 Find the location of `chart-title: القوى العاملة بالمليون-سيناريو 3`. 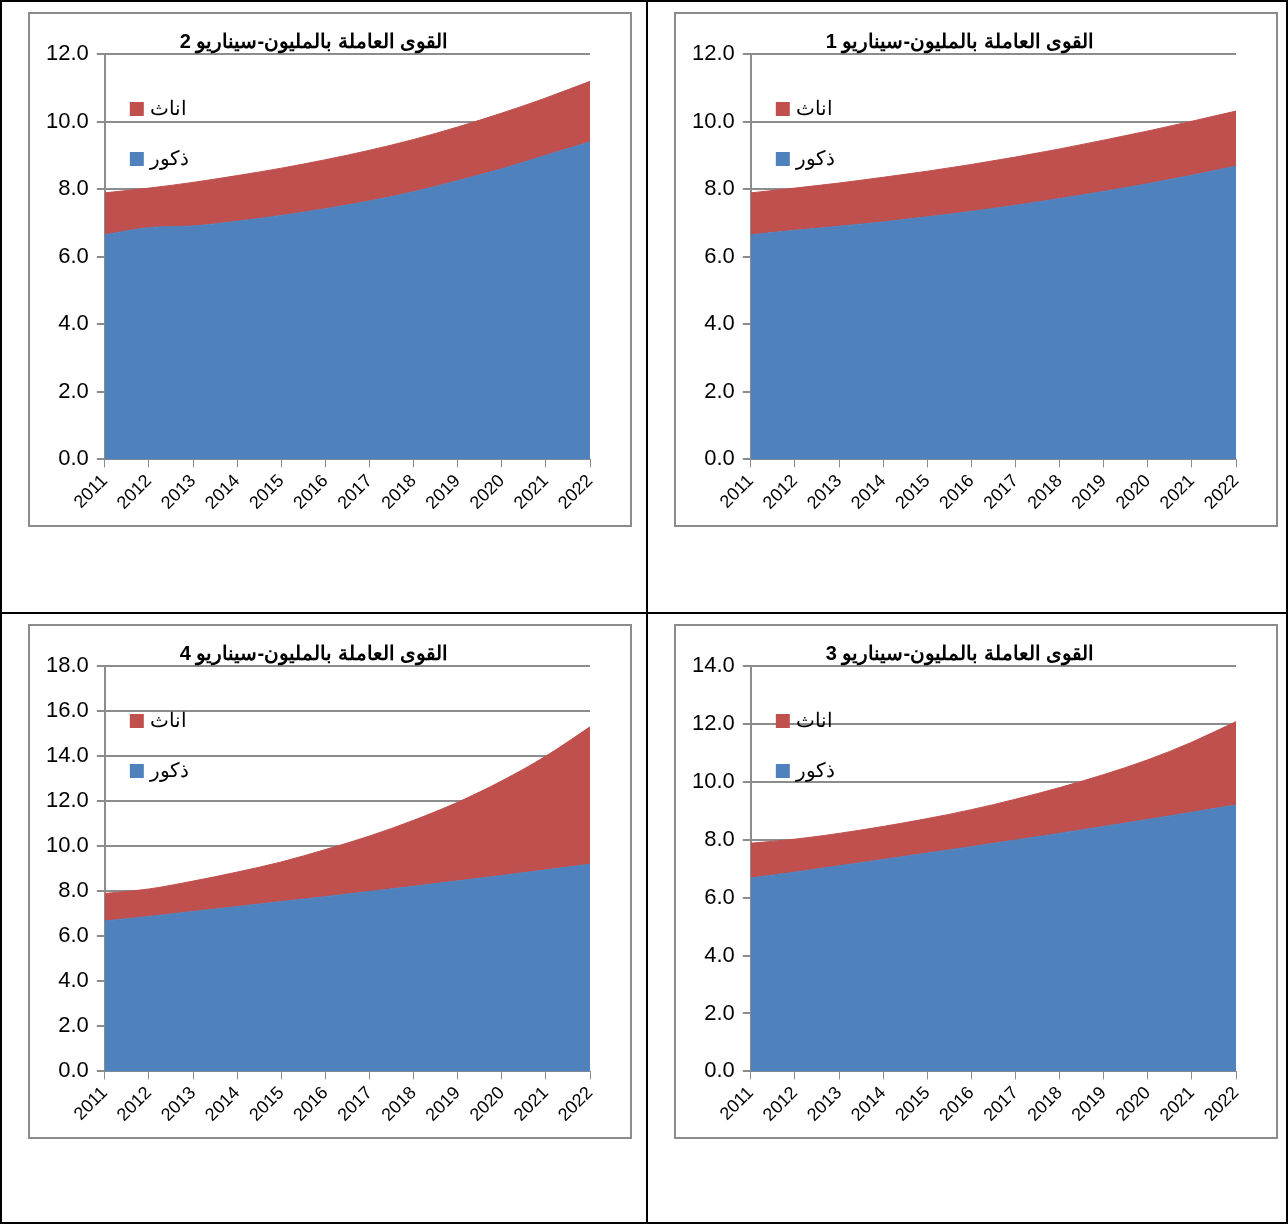

chart-title: القوى العاملة بالمليون-سيناريو 3 is located at coordinates (960, 653).